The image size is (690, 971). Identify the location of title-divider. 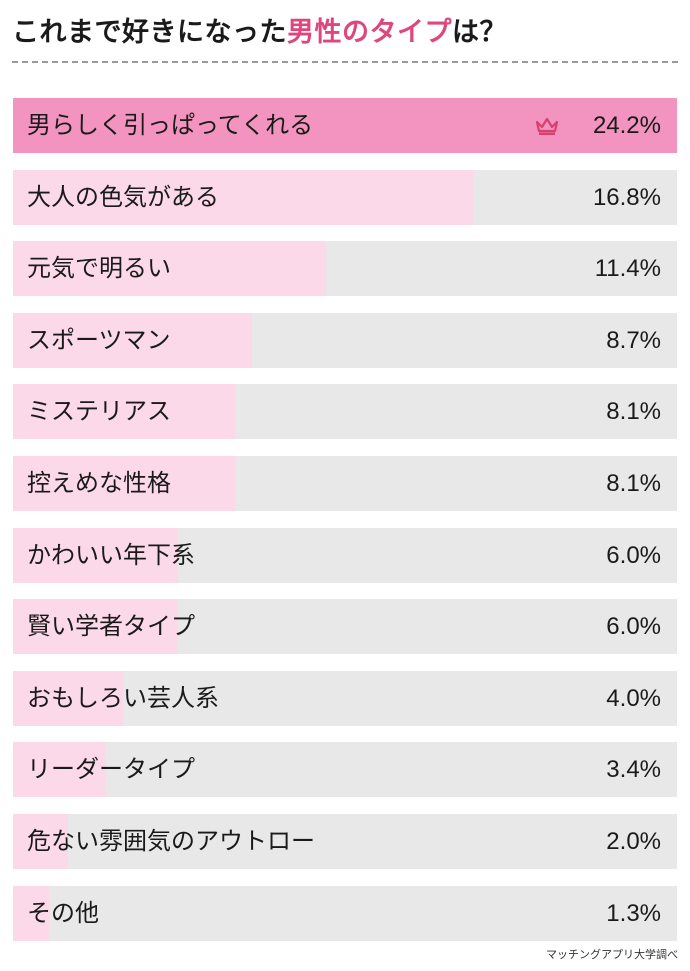
(345, 62).